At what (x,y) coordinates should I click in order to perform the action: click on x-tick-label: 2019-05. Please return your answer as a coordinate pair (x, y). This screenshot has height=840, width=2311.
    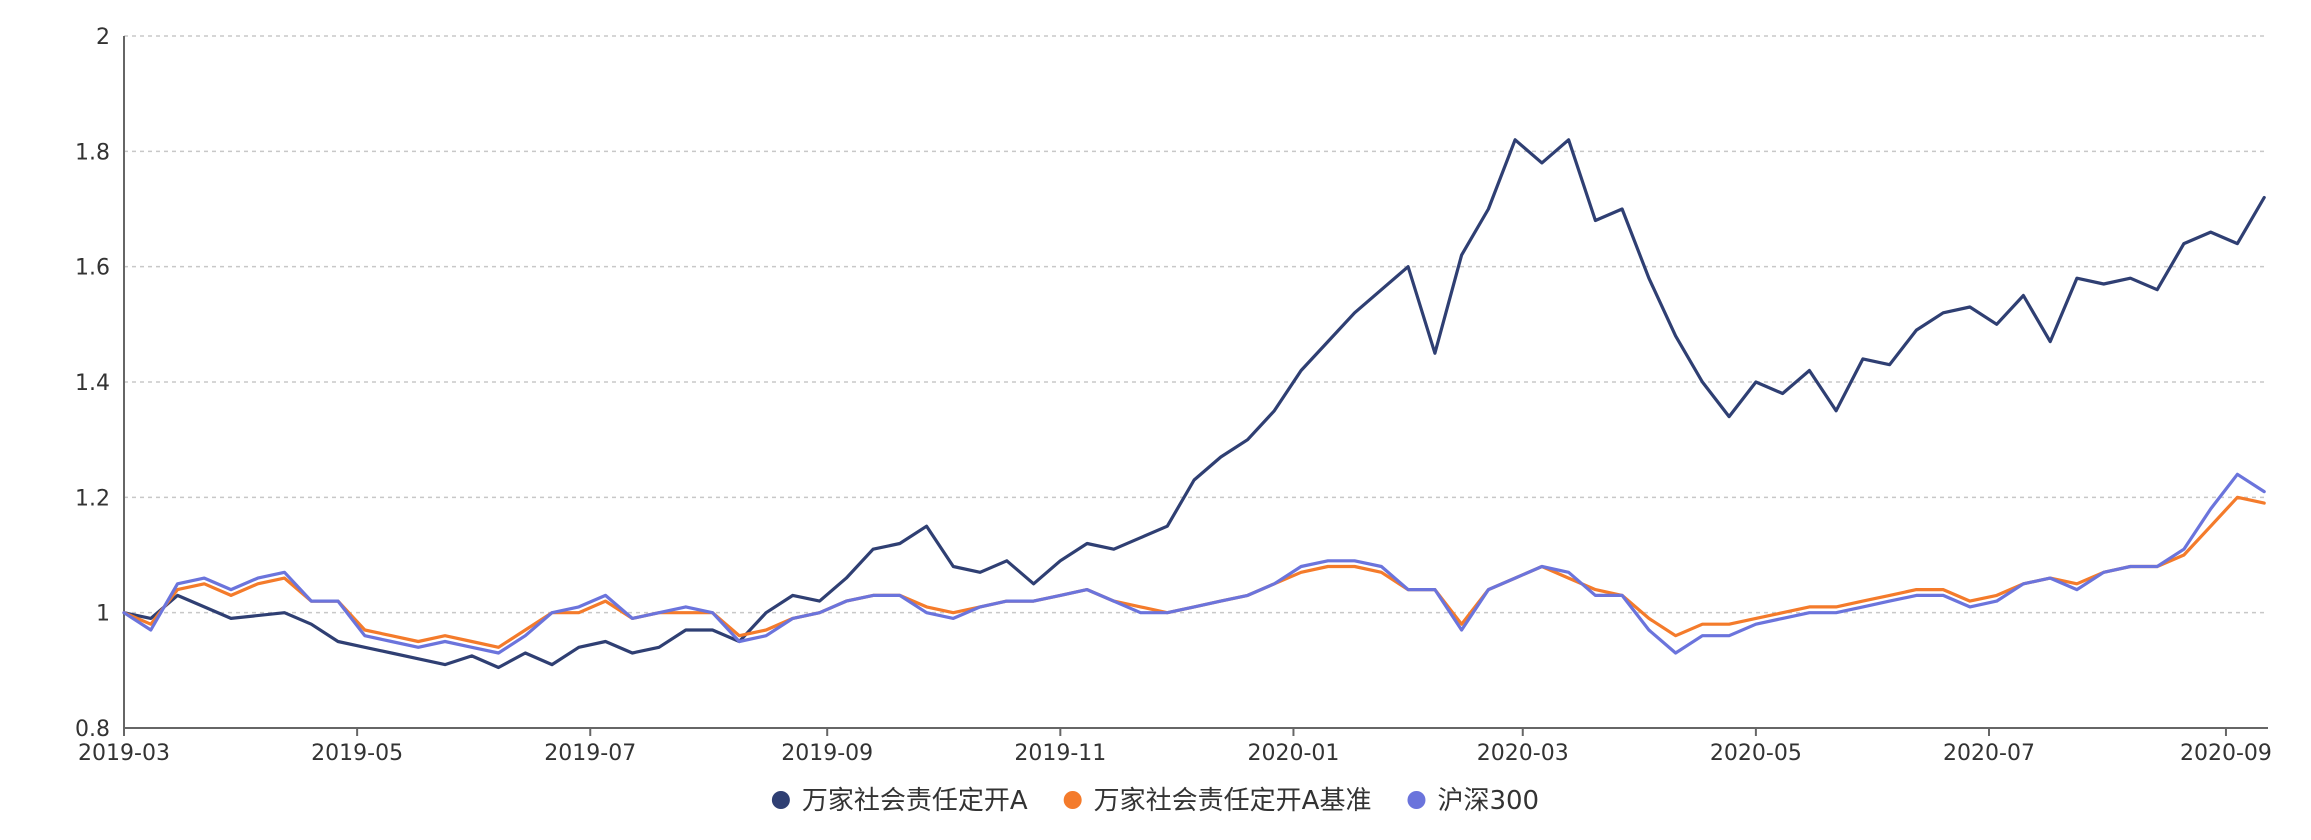
    Looking at the image, I should click on (357, 753).